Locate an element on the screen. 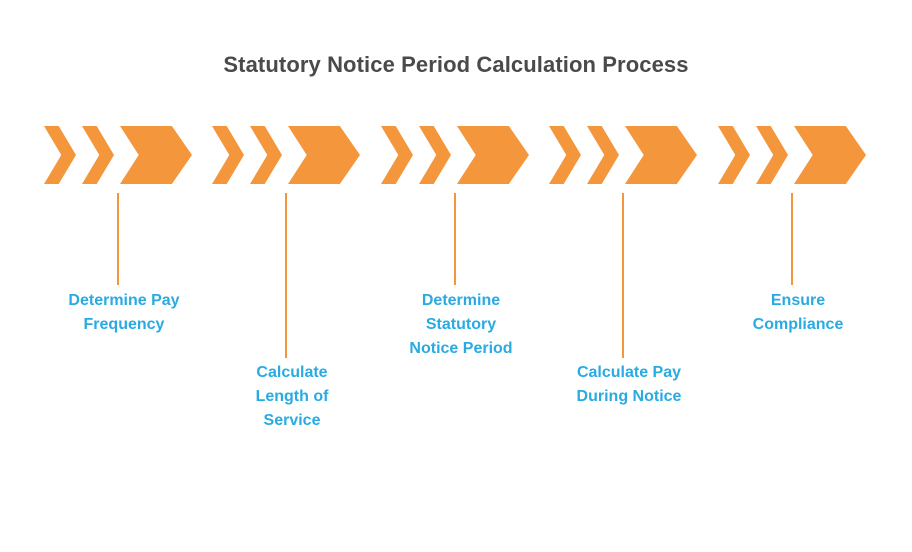 Image resolution: width=912 pixels, height=552 pixels. step-label-3: Determine Statutory Notice Period is located at coordinates (461, 325).